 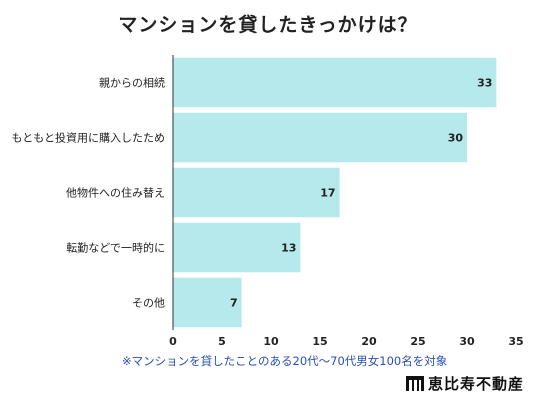 What do you see at coordinates (456, 138) in the screenshot?
I see `bar-value-label: 30` at bounding box center [456, 138].